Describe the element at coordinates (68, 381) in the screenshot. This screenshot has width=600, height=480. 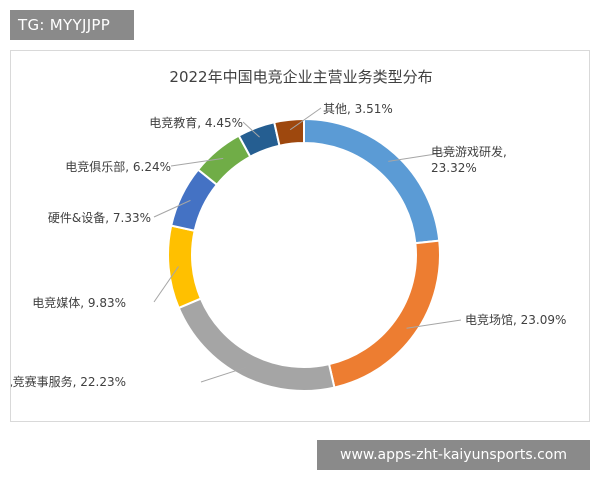
I see `slice-label-3: 电竞赛事服务, 22.23%` at that location.